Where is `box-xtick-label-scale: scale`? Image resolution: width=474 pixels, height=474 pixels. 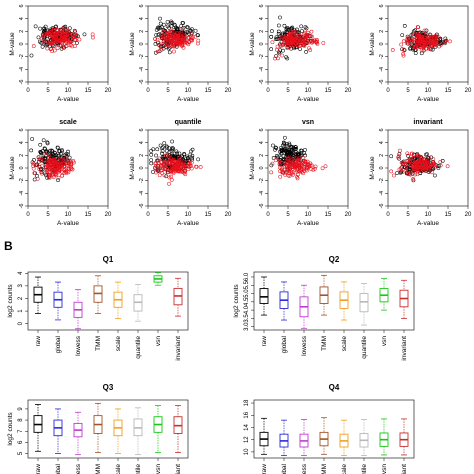
box-xtick-label-scale: scale is located at coordinates (118, 344).